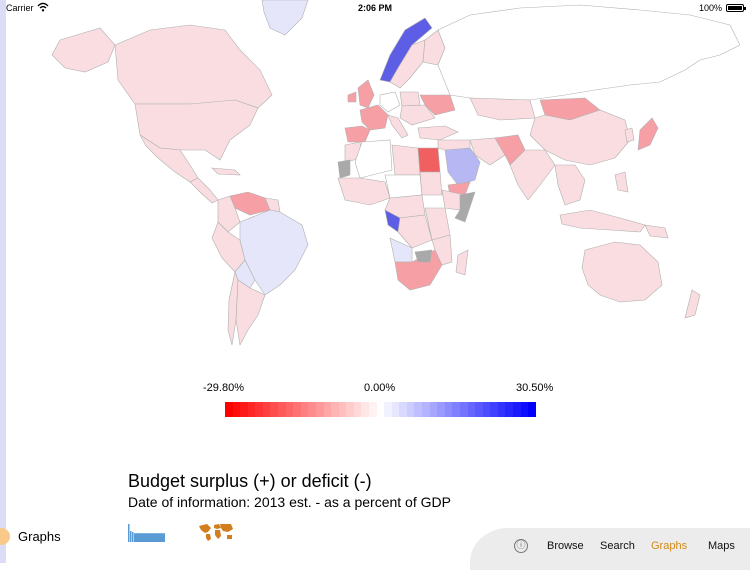 The image size is (750, 570). I want to click on country-west-africa, so click(364, 191).